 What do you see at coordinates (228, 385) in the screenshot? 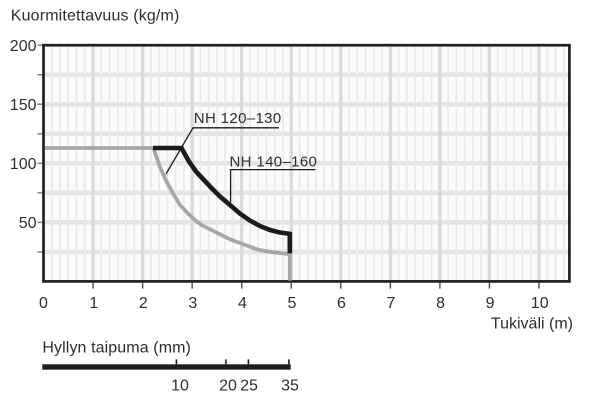
I see `svg-text: 20` at bounding box center [228, 385].